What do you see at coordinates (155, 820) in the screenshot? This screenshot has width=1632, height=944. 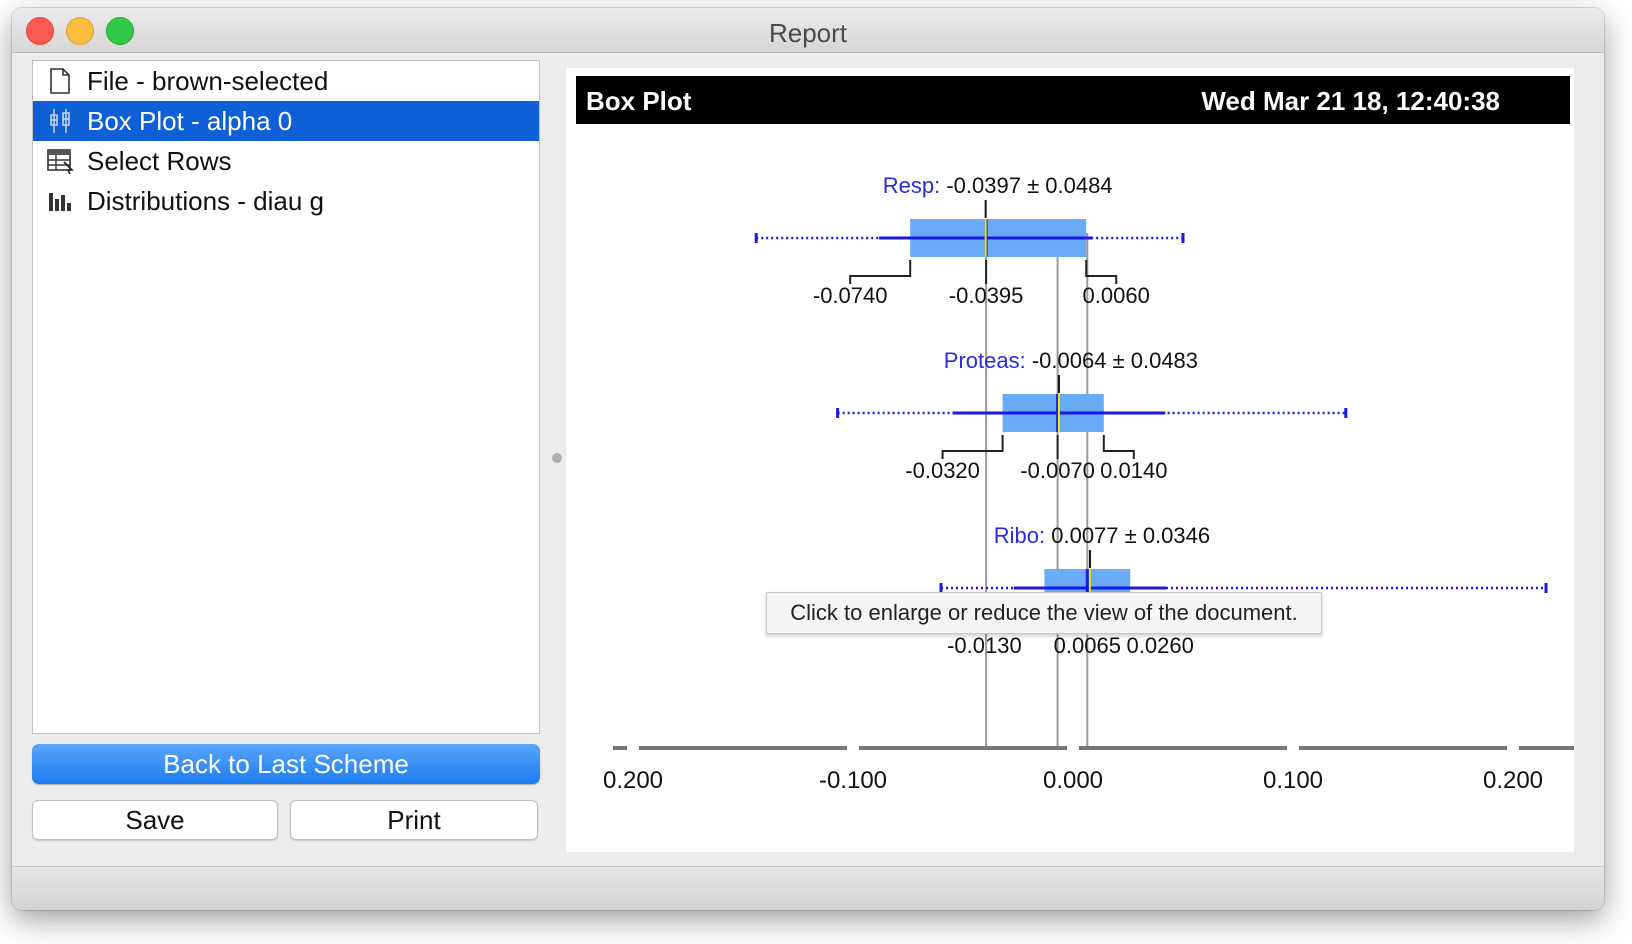 I see `save-button: Save` at bounding box center [155, 820].